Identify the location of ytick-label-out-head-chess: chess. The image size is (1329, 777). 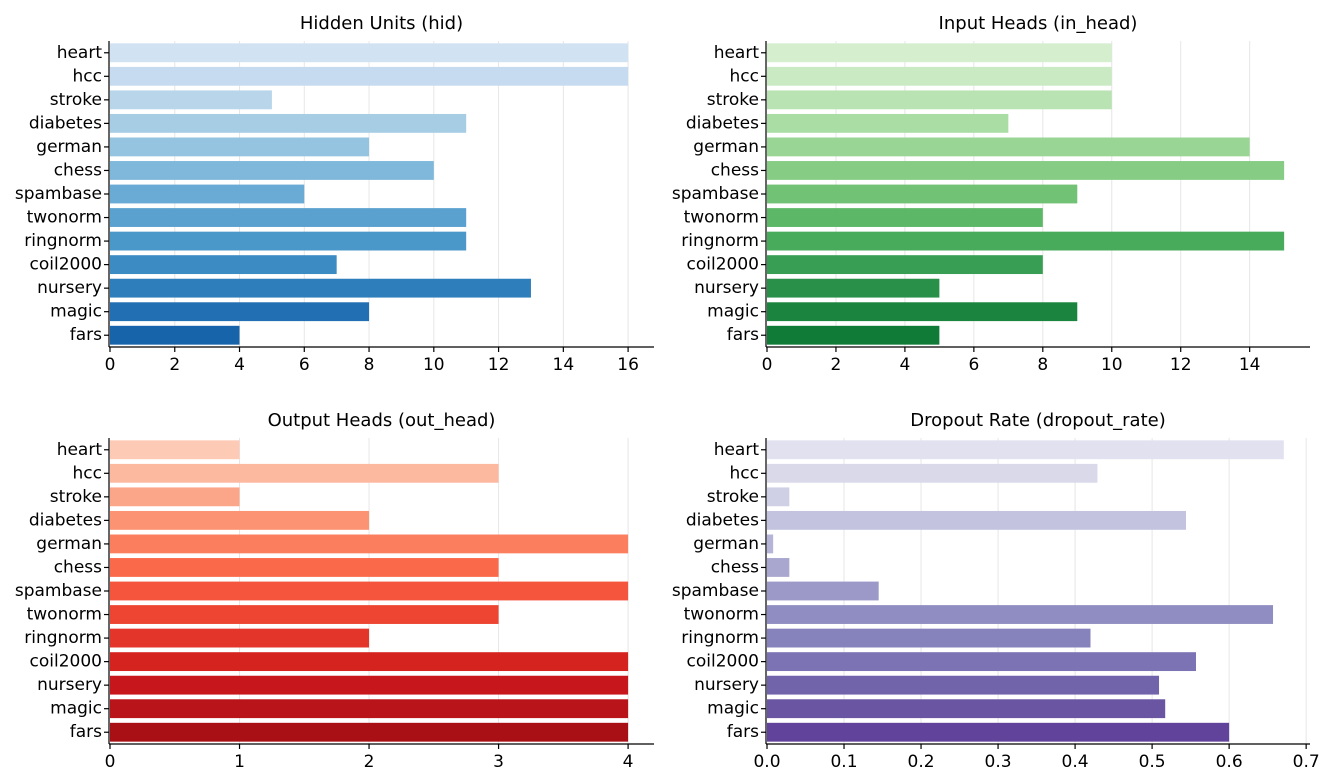
(78, 567).